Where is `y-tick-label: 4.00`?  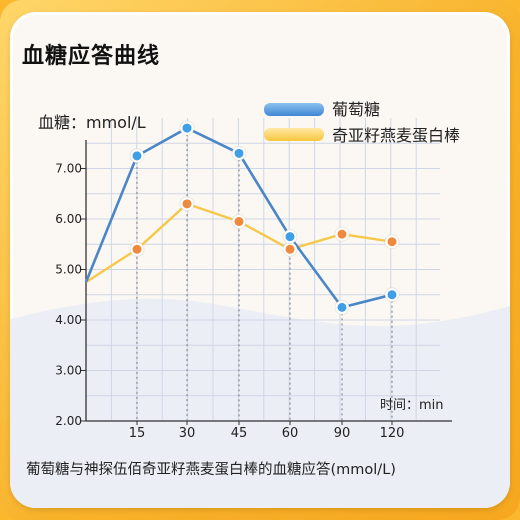 y-tick-label: 4.00 is located at coordinates (68, 320).